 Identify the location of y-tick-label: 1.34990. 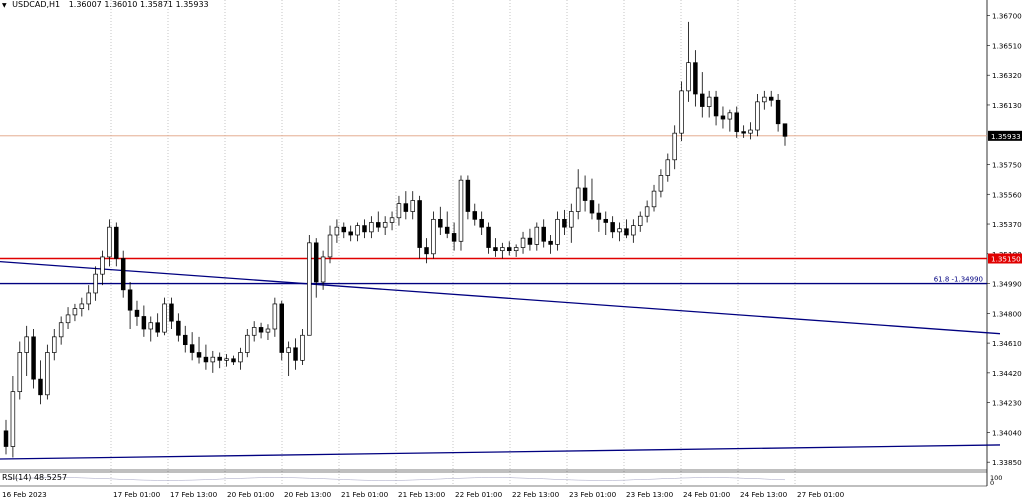
(1007, 284).